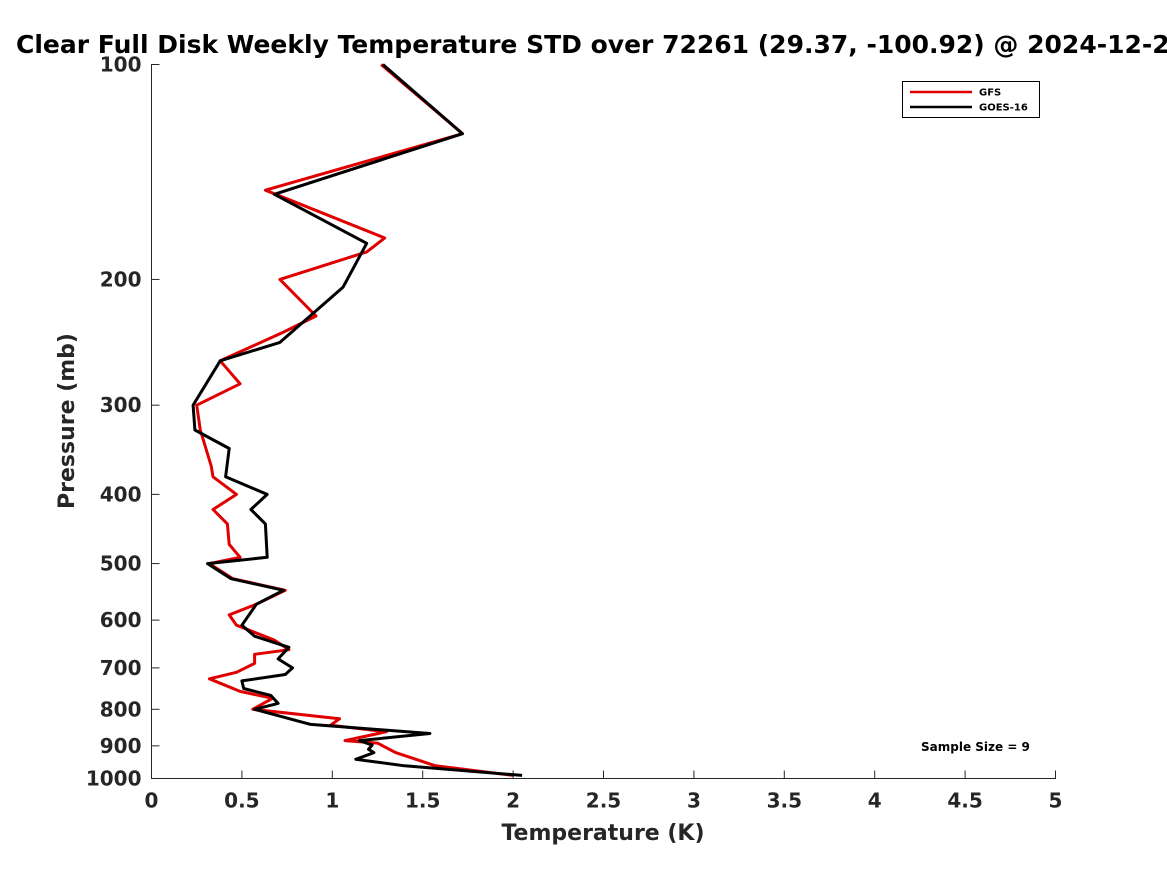 This screenshot has height=875, width=1167. Describe the element at coordinates (121, 494) in the screenshot. I see `y-tick-label: 400` at that location.